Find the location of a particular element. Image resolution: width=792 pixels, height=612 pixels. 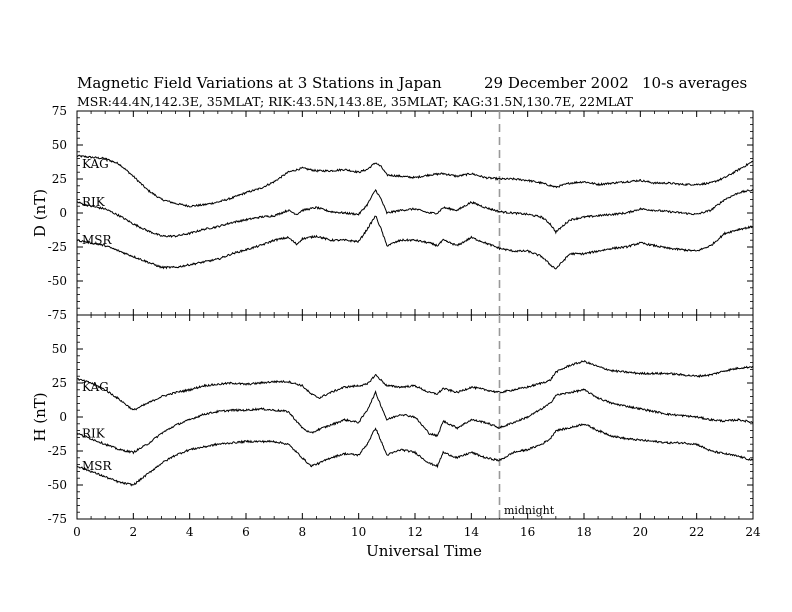

y-tick-label-top-2: 25 is located at coordinates (59, 179).